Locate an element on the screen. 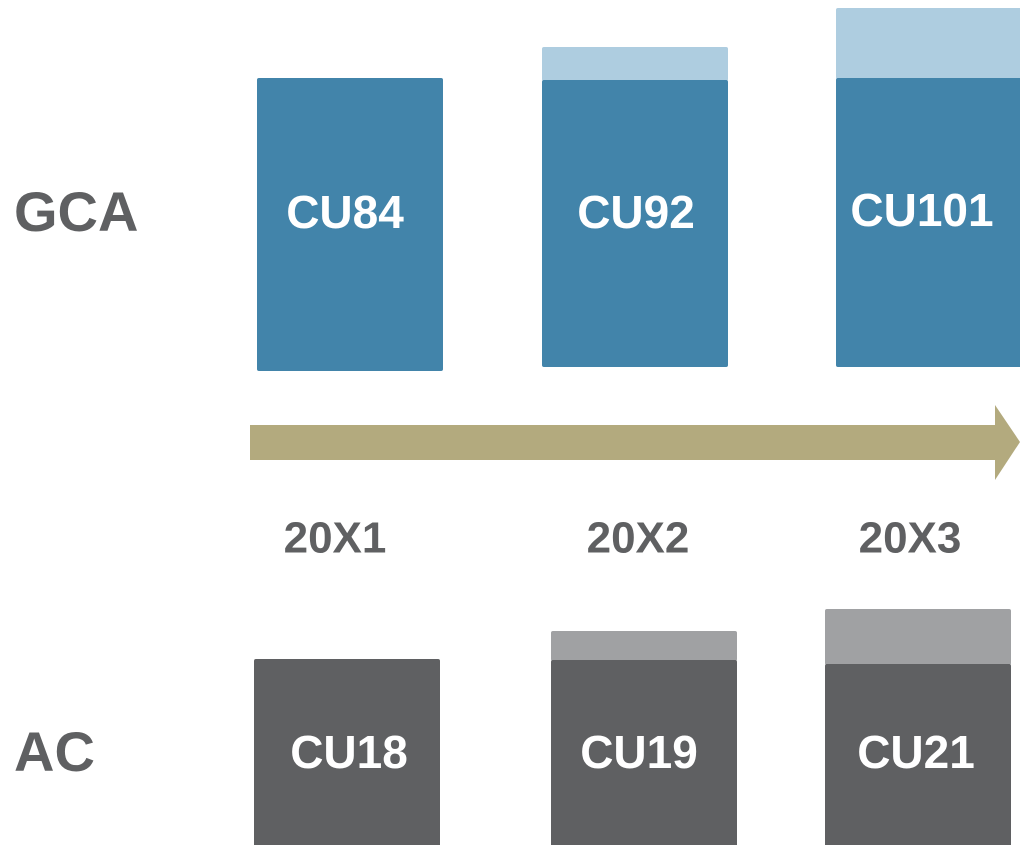 The image size is (1020, 845). box-label: CU92 is located at coordinates (636, 212).